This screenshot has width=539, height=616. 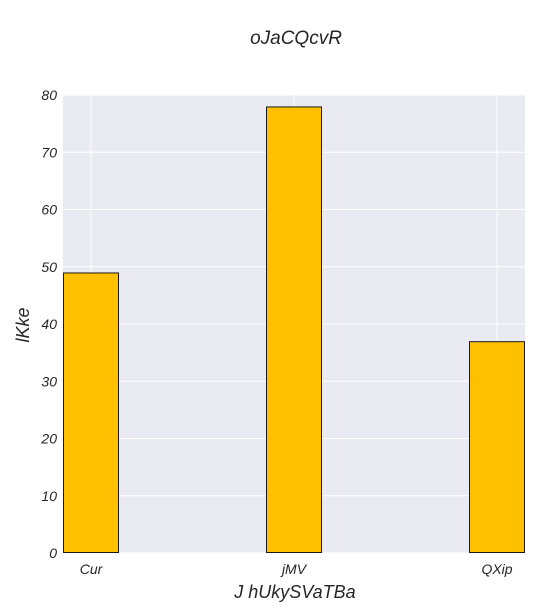 I want to click on y-tick-label: 60, so click(x=49, y=210).